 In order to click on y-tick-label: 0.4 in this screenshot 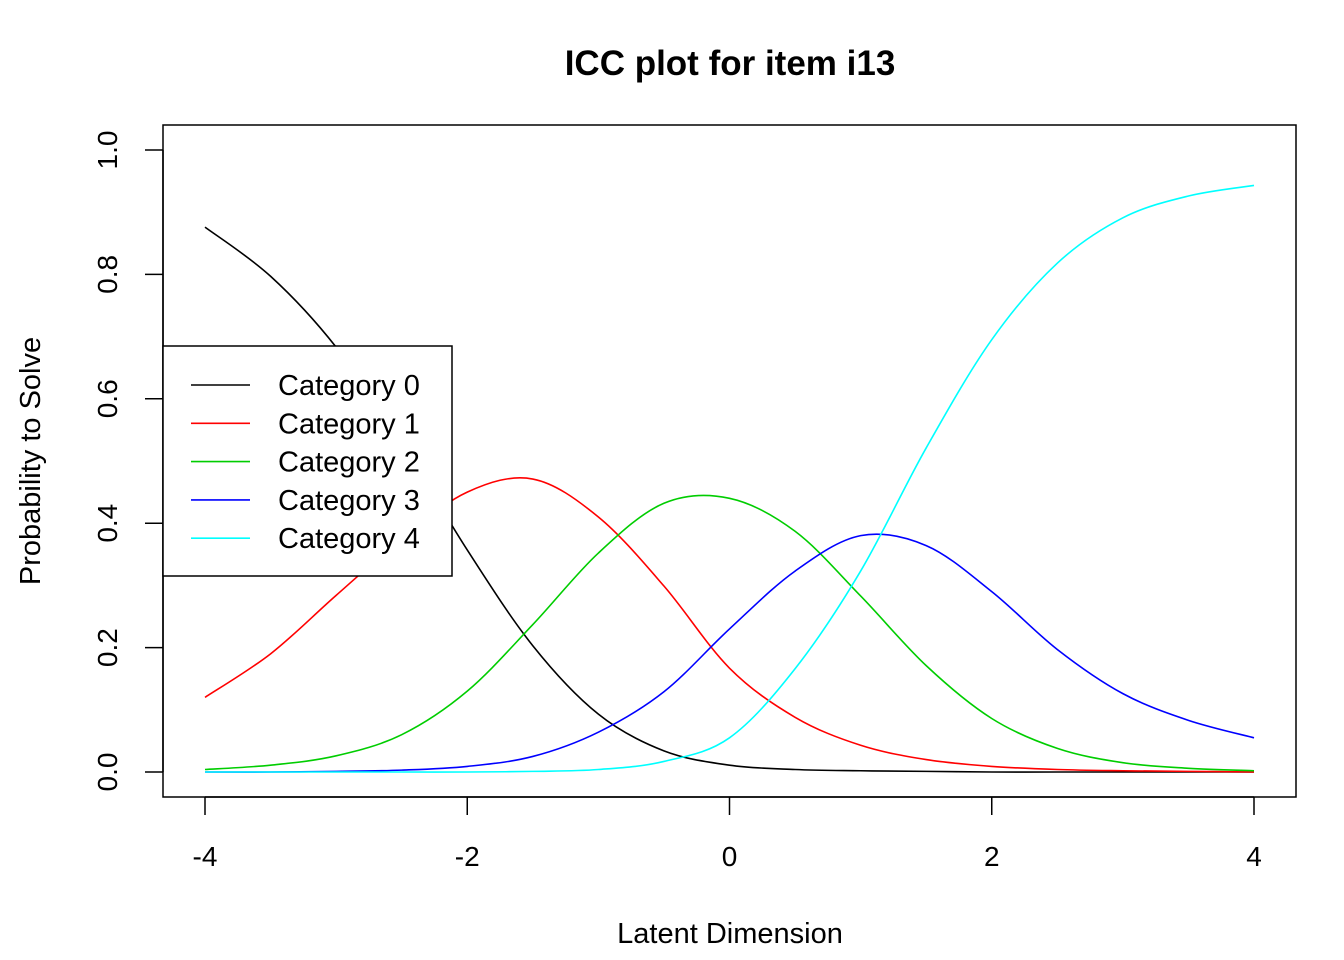, I will do `click(107, 523)`.